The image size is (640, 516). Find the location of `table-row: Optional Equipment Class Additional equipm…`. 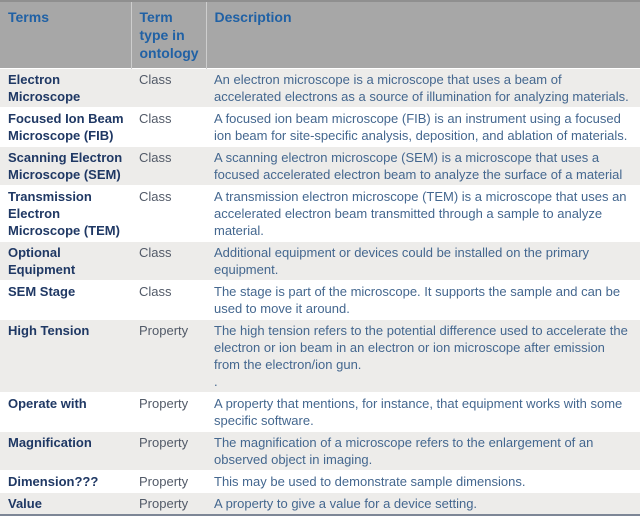

table-row: Optional Equipment Class Additional equipm… is located at coordinates (320, 261).